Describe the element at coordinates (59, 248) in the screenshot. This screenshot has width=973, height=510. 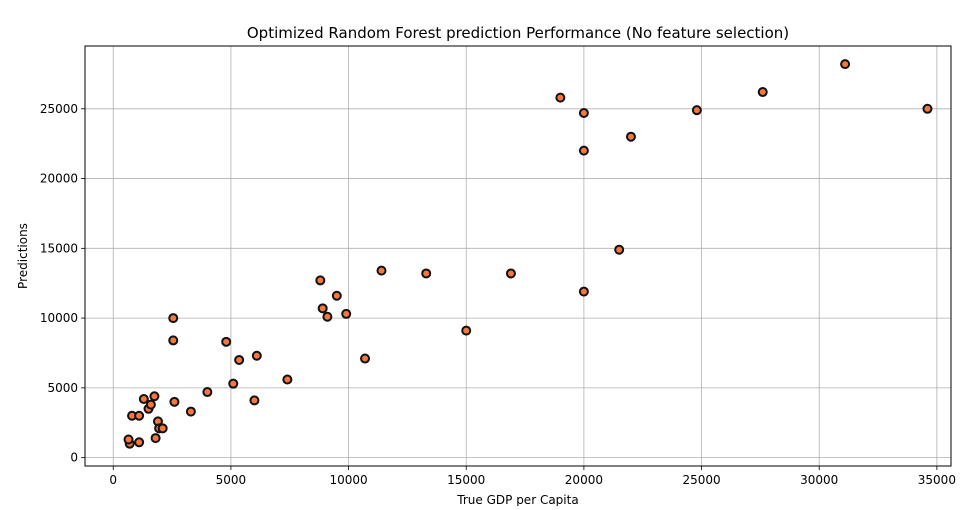
I see `y-tick-label: 15000` at that location.